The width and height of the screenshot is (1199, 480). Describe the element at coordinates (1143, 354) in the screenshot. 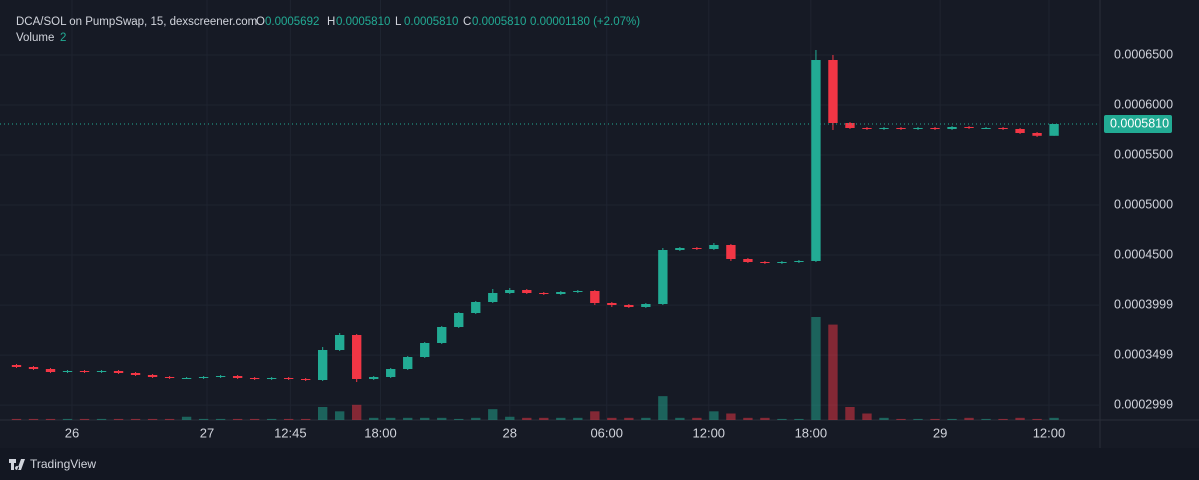

I see `y-tick-label: 0.0003499` at that location.